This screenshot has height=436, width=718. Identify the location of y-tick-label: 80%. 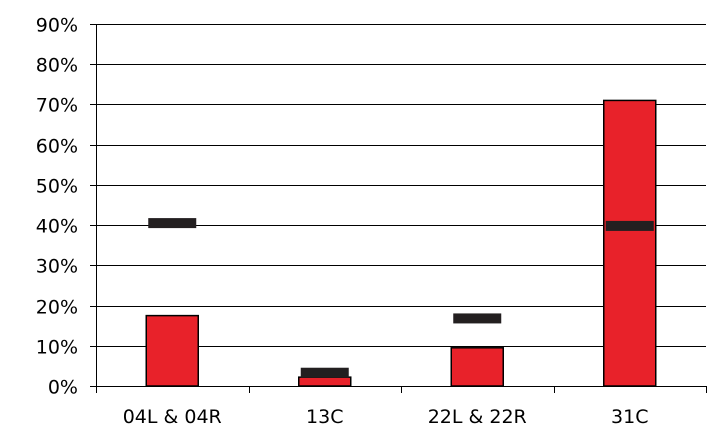
(57, 66).